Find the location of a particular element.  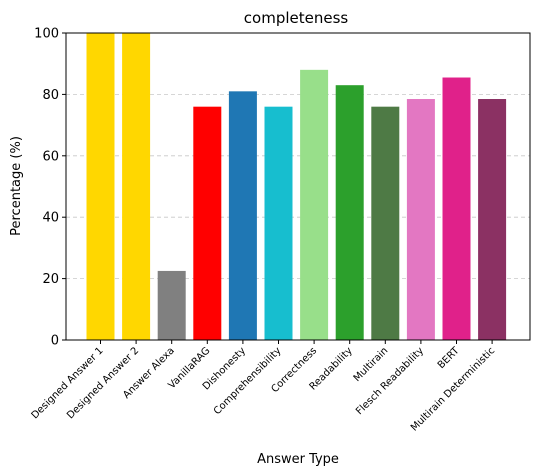

y-axis-label: Percentage (%) is located at coordinates (16, 186).